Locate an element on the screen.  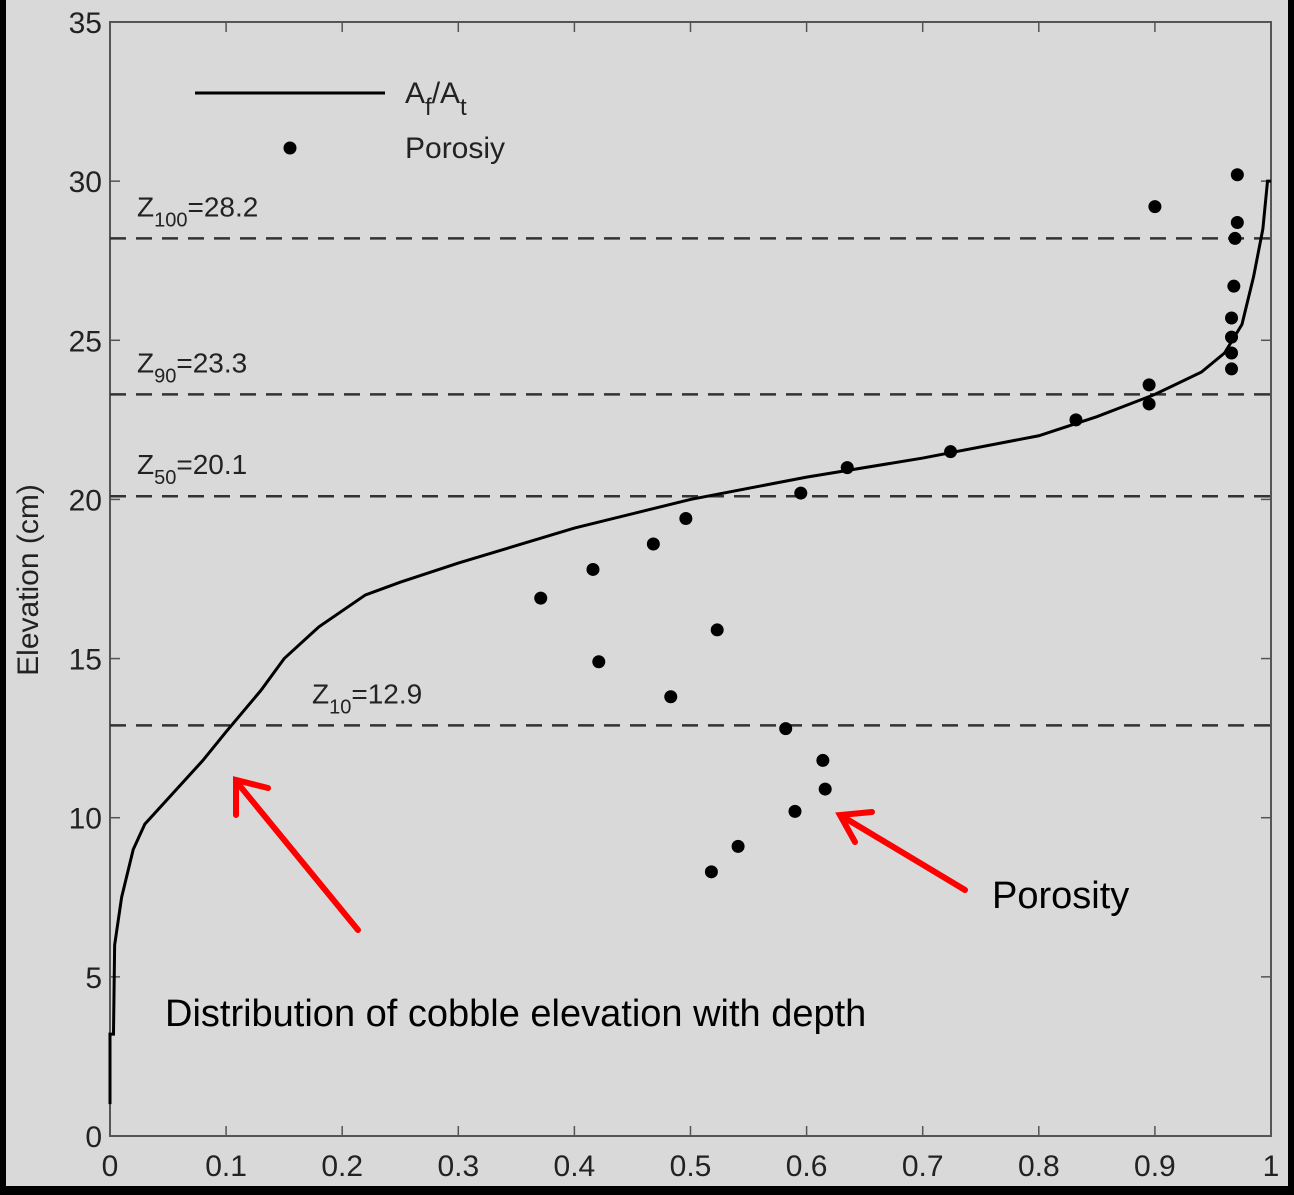
x-tick-label: 0.5 is located at coordinates (691, 1166).